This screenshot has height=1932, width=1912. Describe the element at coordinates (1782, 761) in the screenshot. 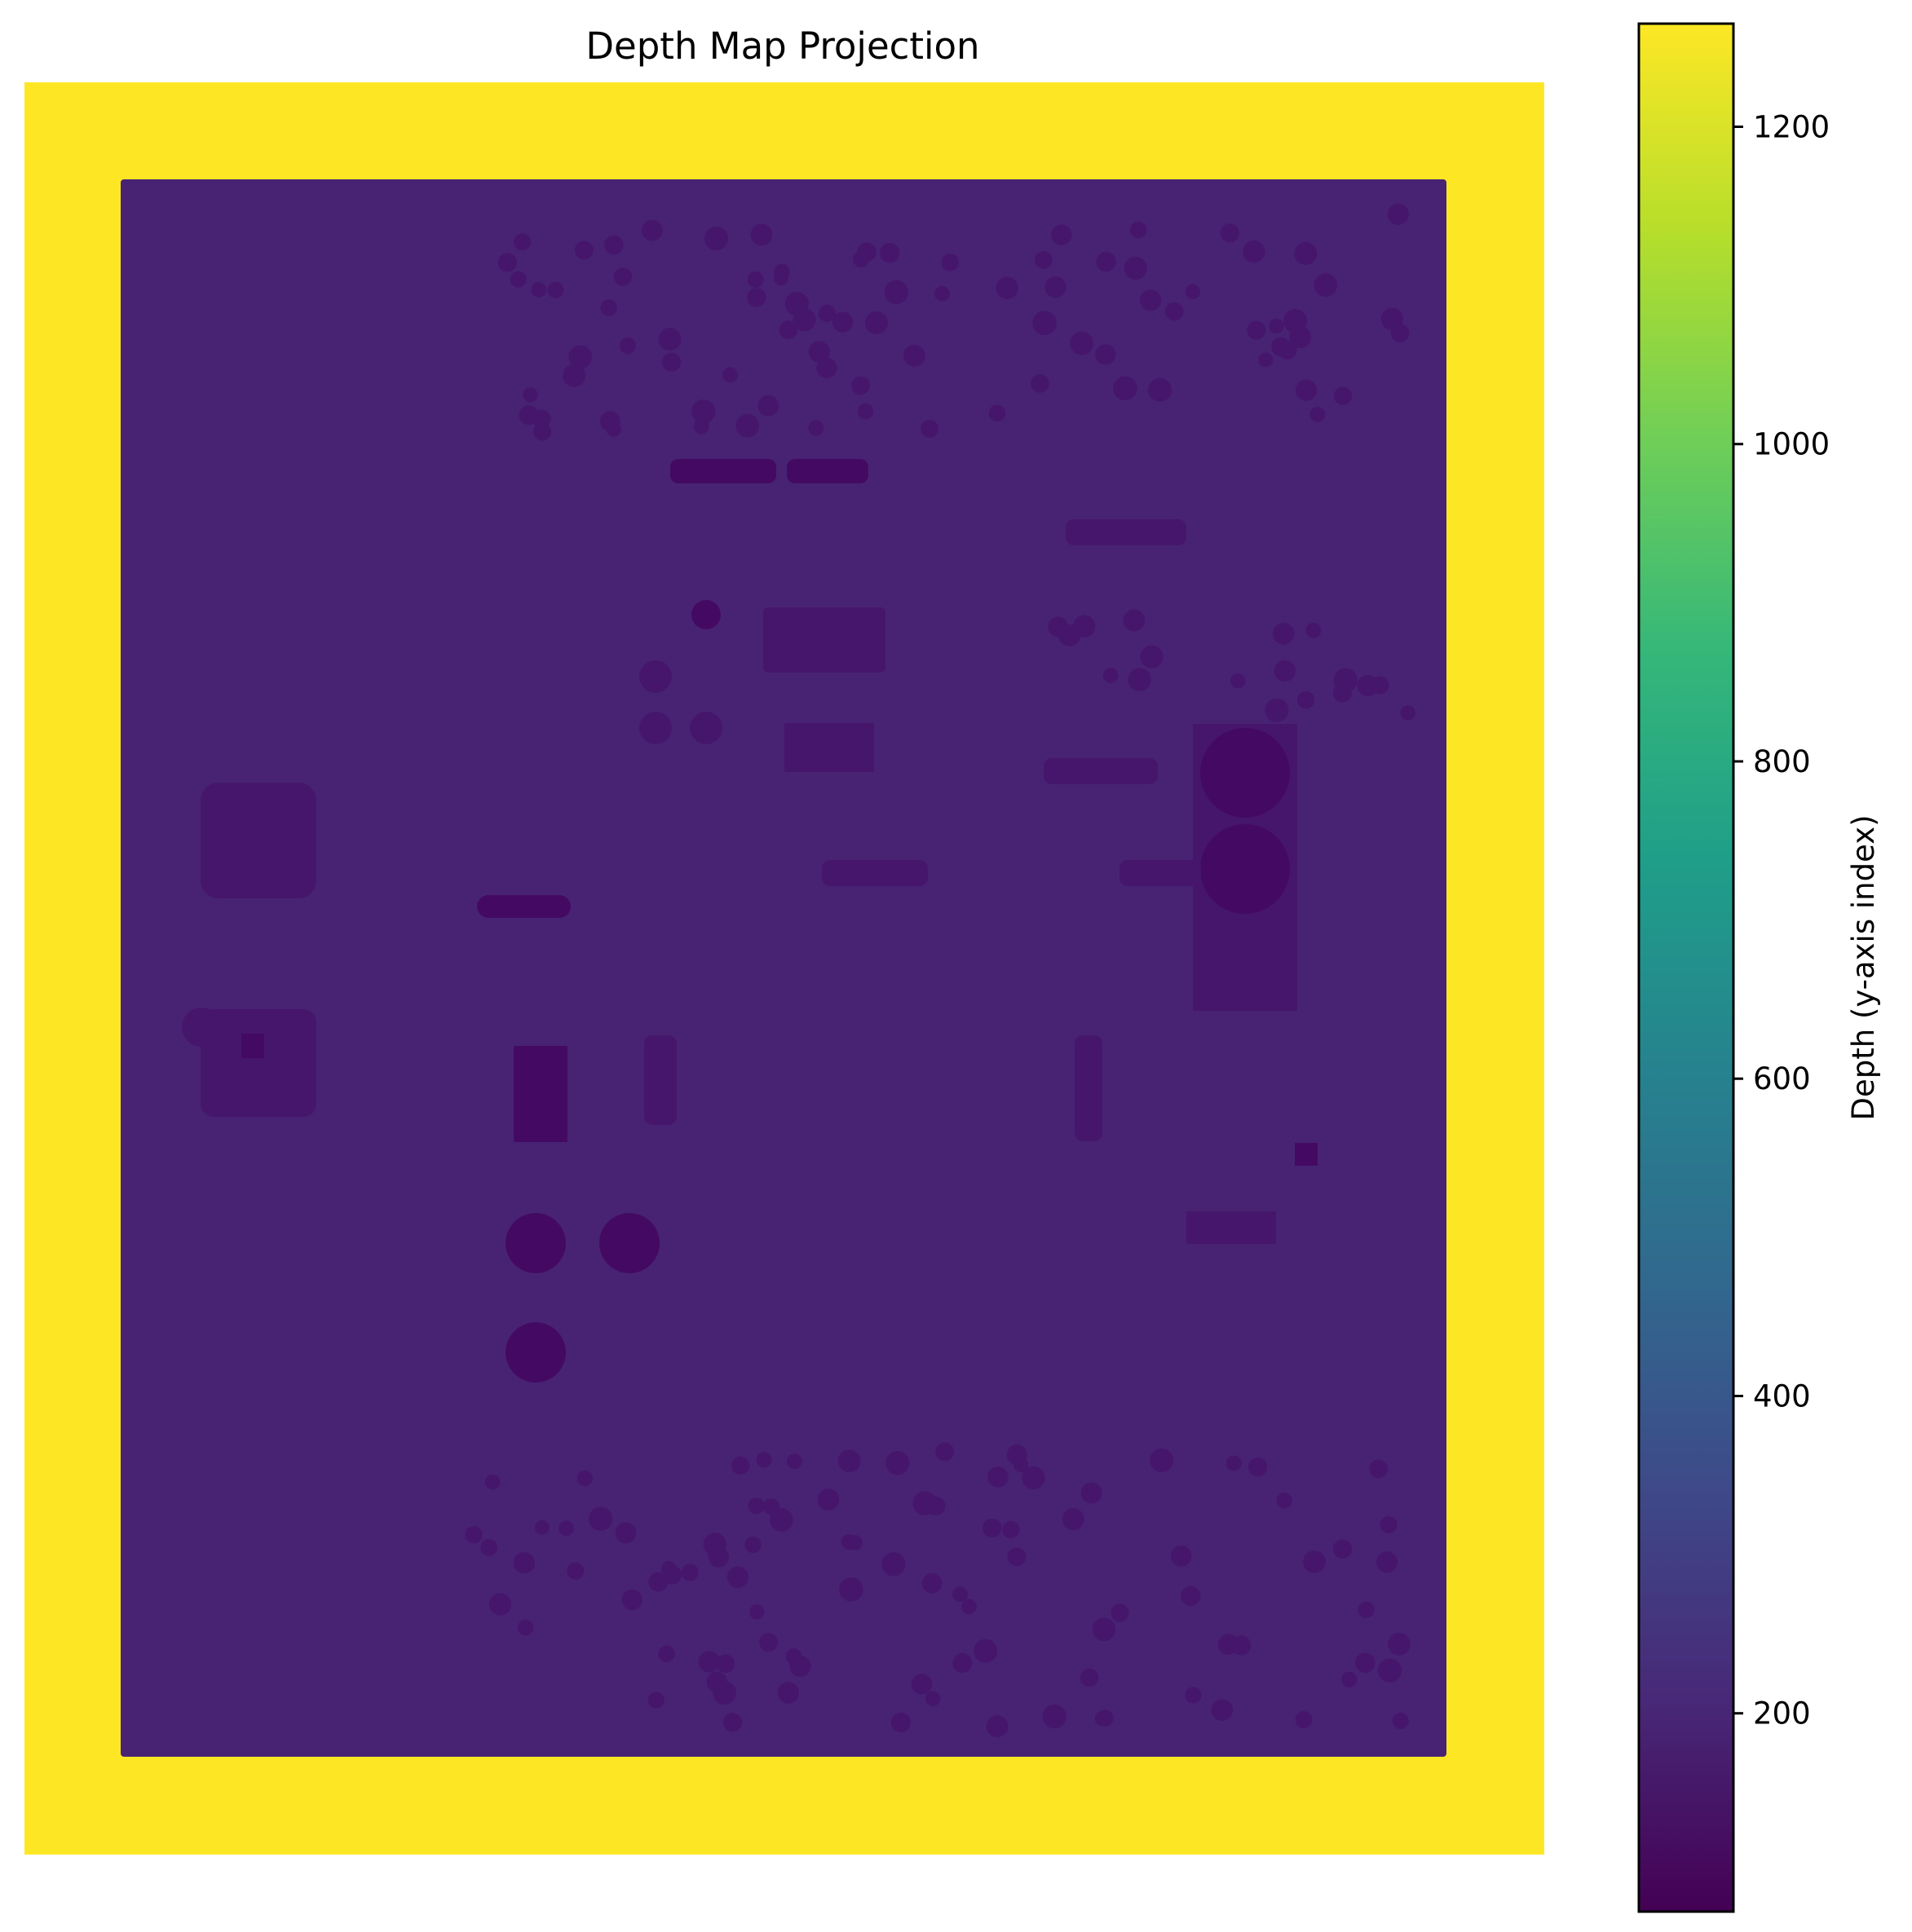

I see `colorbar-tick-label: 800` at that location.